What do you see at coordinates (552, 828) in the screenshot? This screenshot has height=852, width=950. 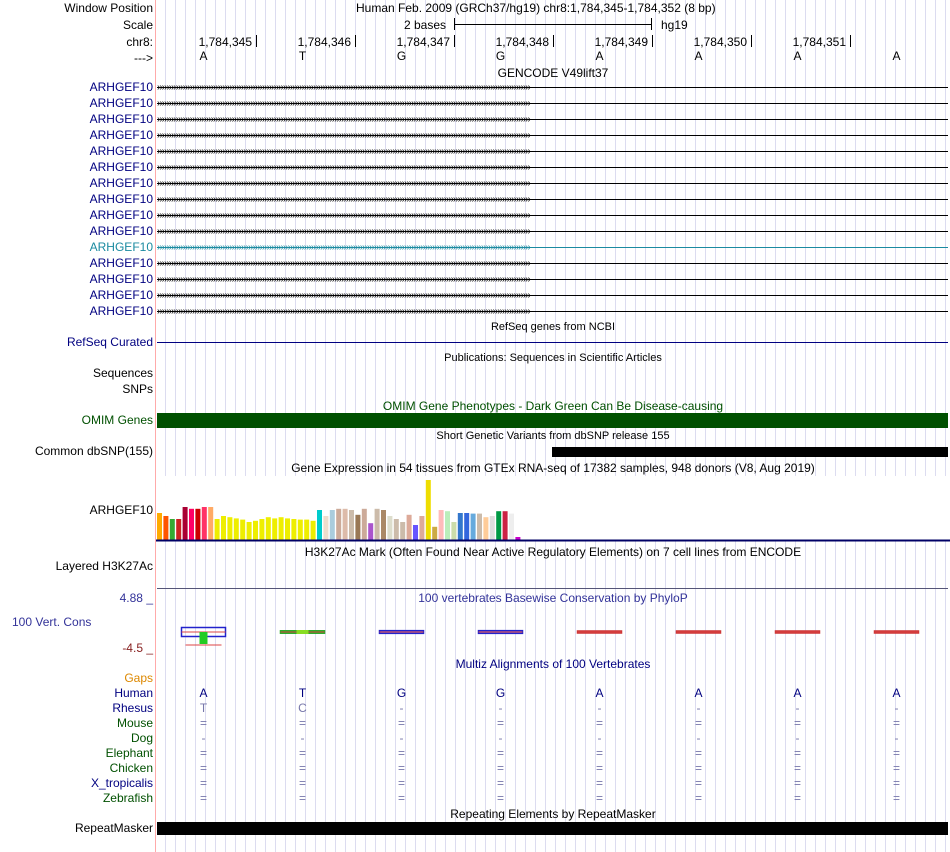 I see `repeatmasker-bar` at bounding box center [552, 828].